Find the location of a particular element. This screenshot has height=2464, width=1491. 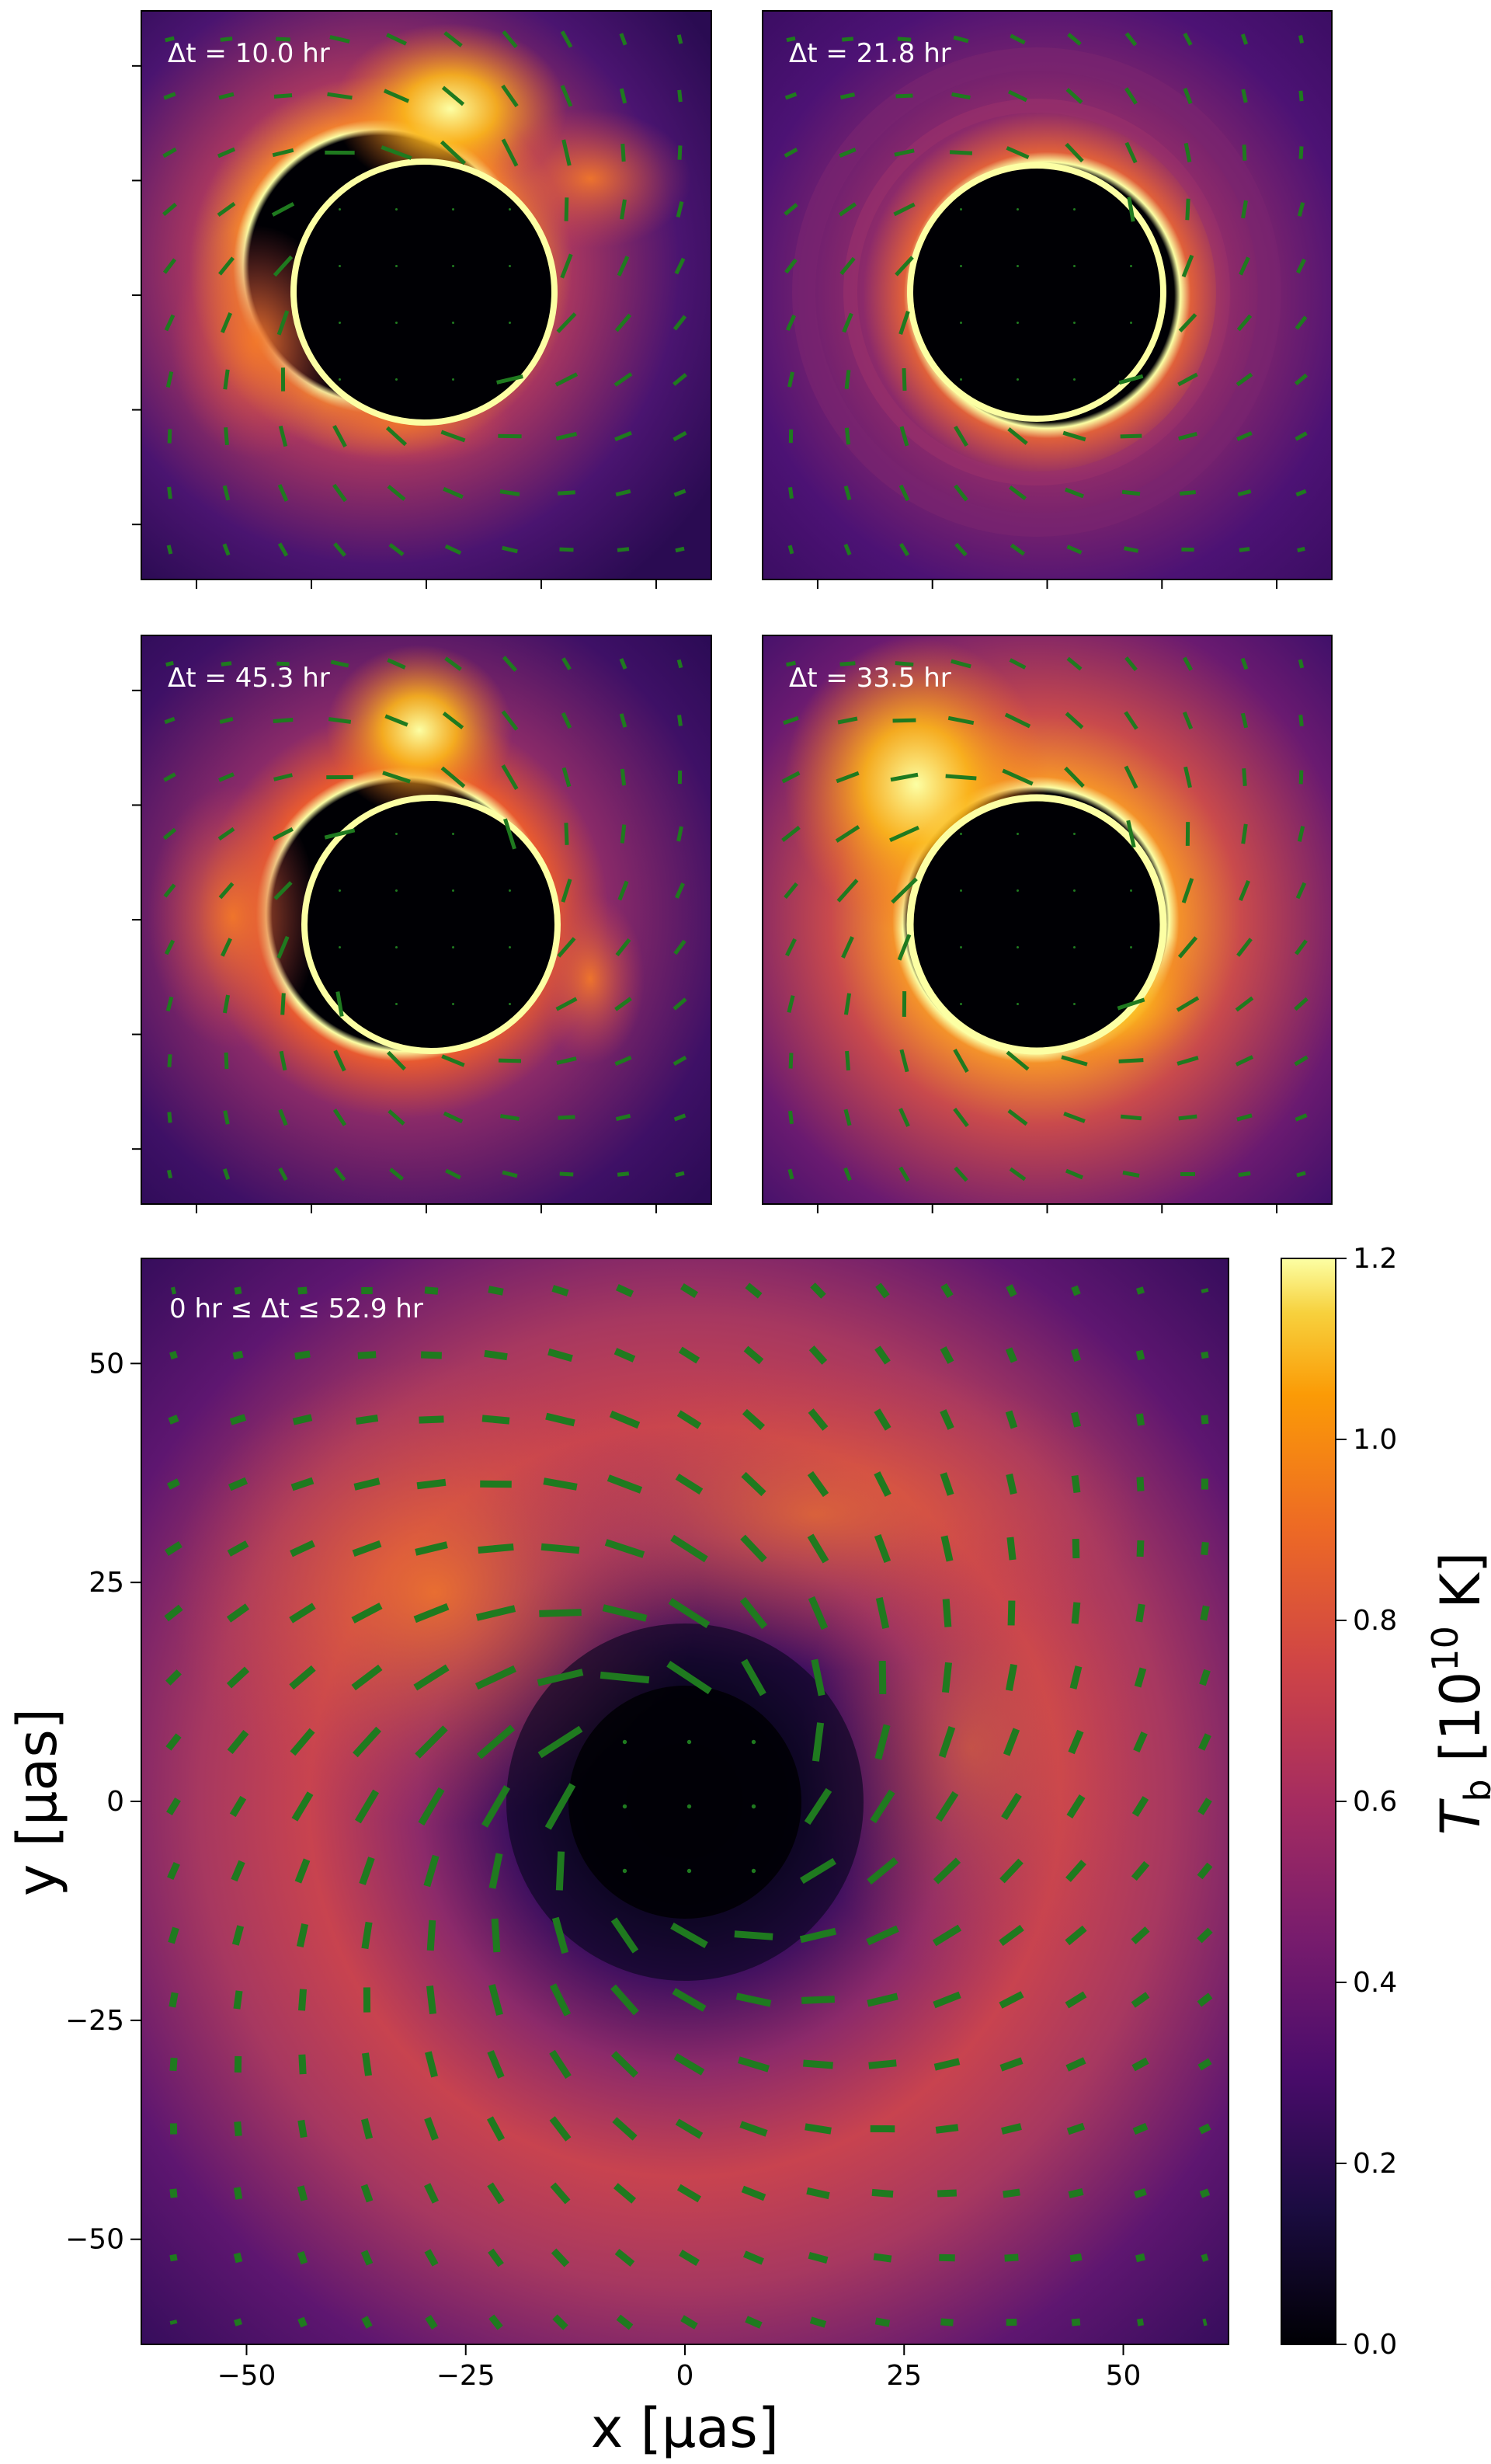

cb-tick-label-3: 0.6 is located at coordinates (1375, 1802).